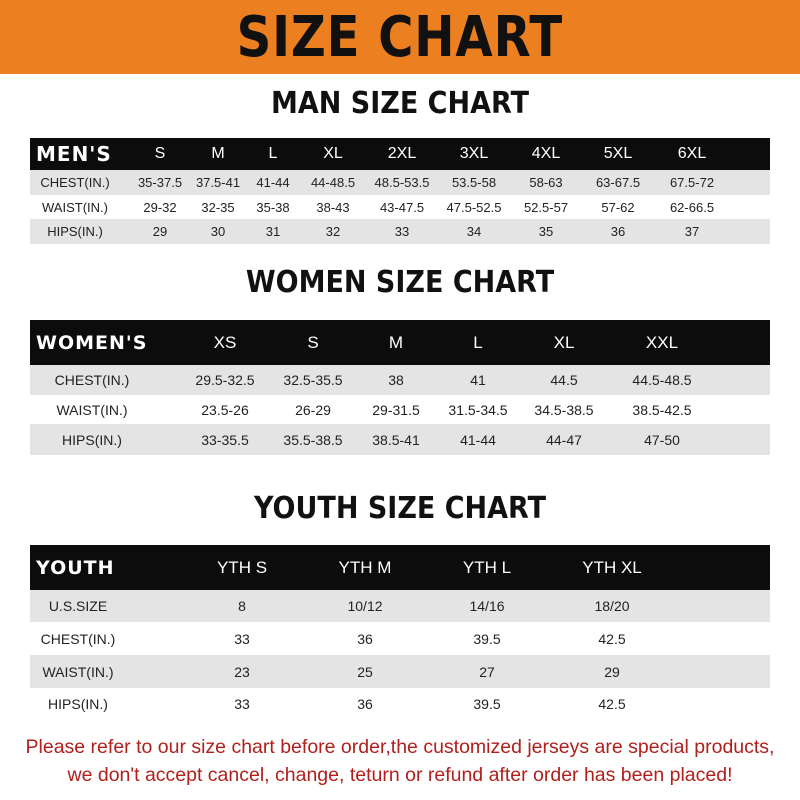  Describe the element at coordinates (692, 153) in the screenshot. I see `size-header: 6XL` at that location.